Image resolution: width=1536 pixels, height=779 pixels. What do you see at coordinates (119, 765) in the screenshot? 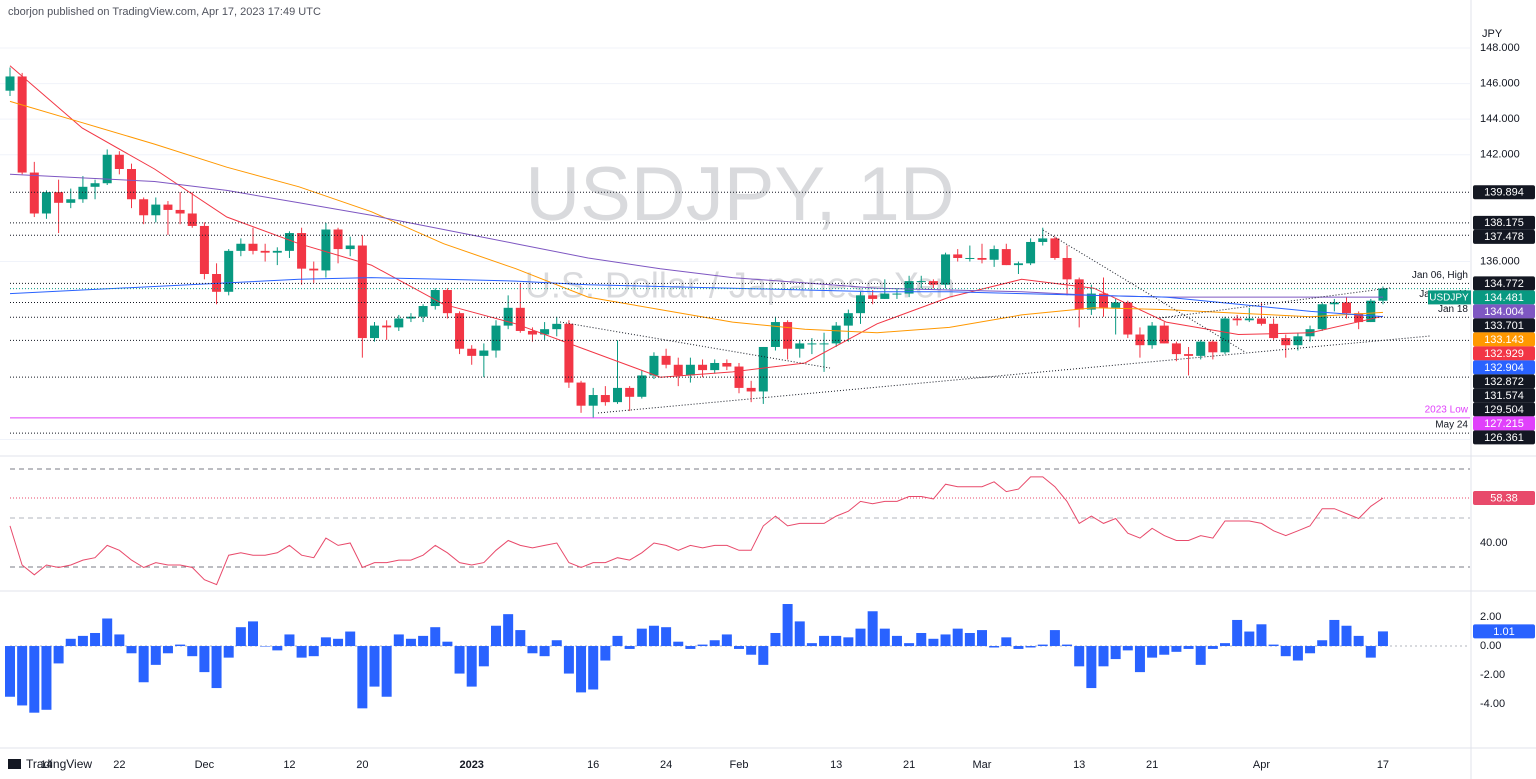
I see `x-tick-label: 22` at bounding box center [119, 765].